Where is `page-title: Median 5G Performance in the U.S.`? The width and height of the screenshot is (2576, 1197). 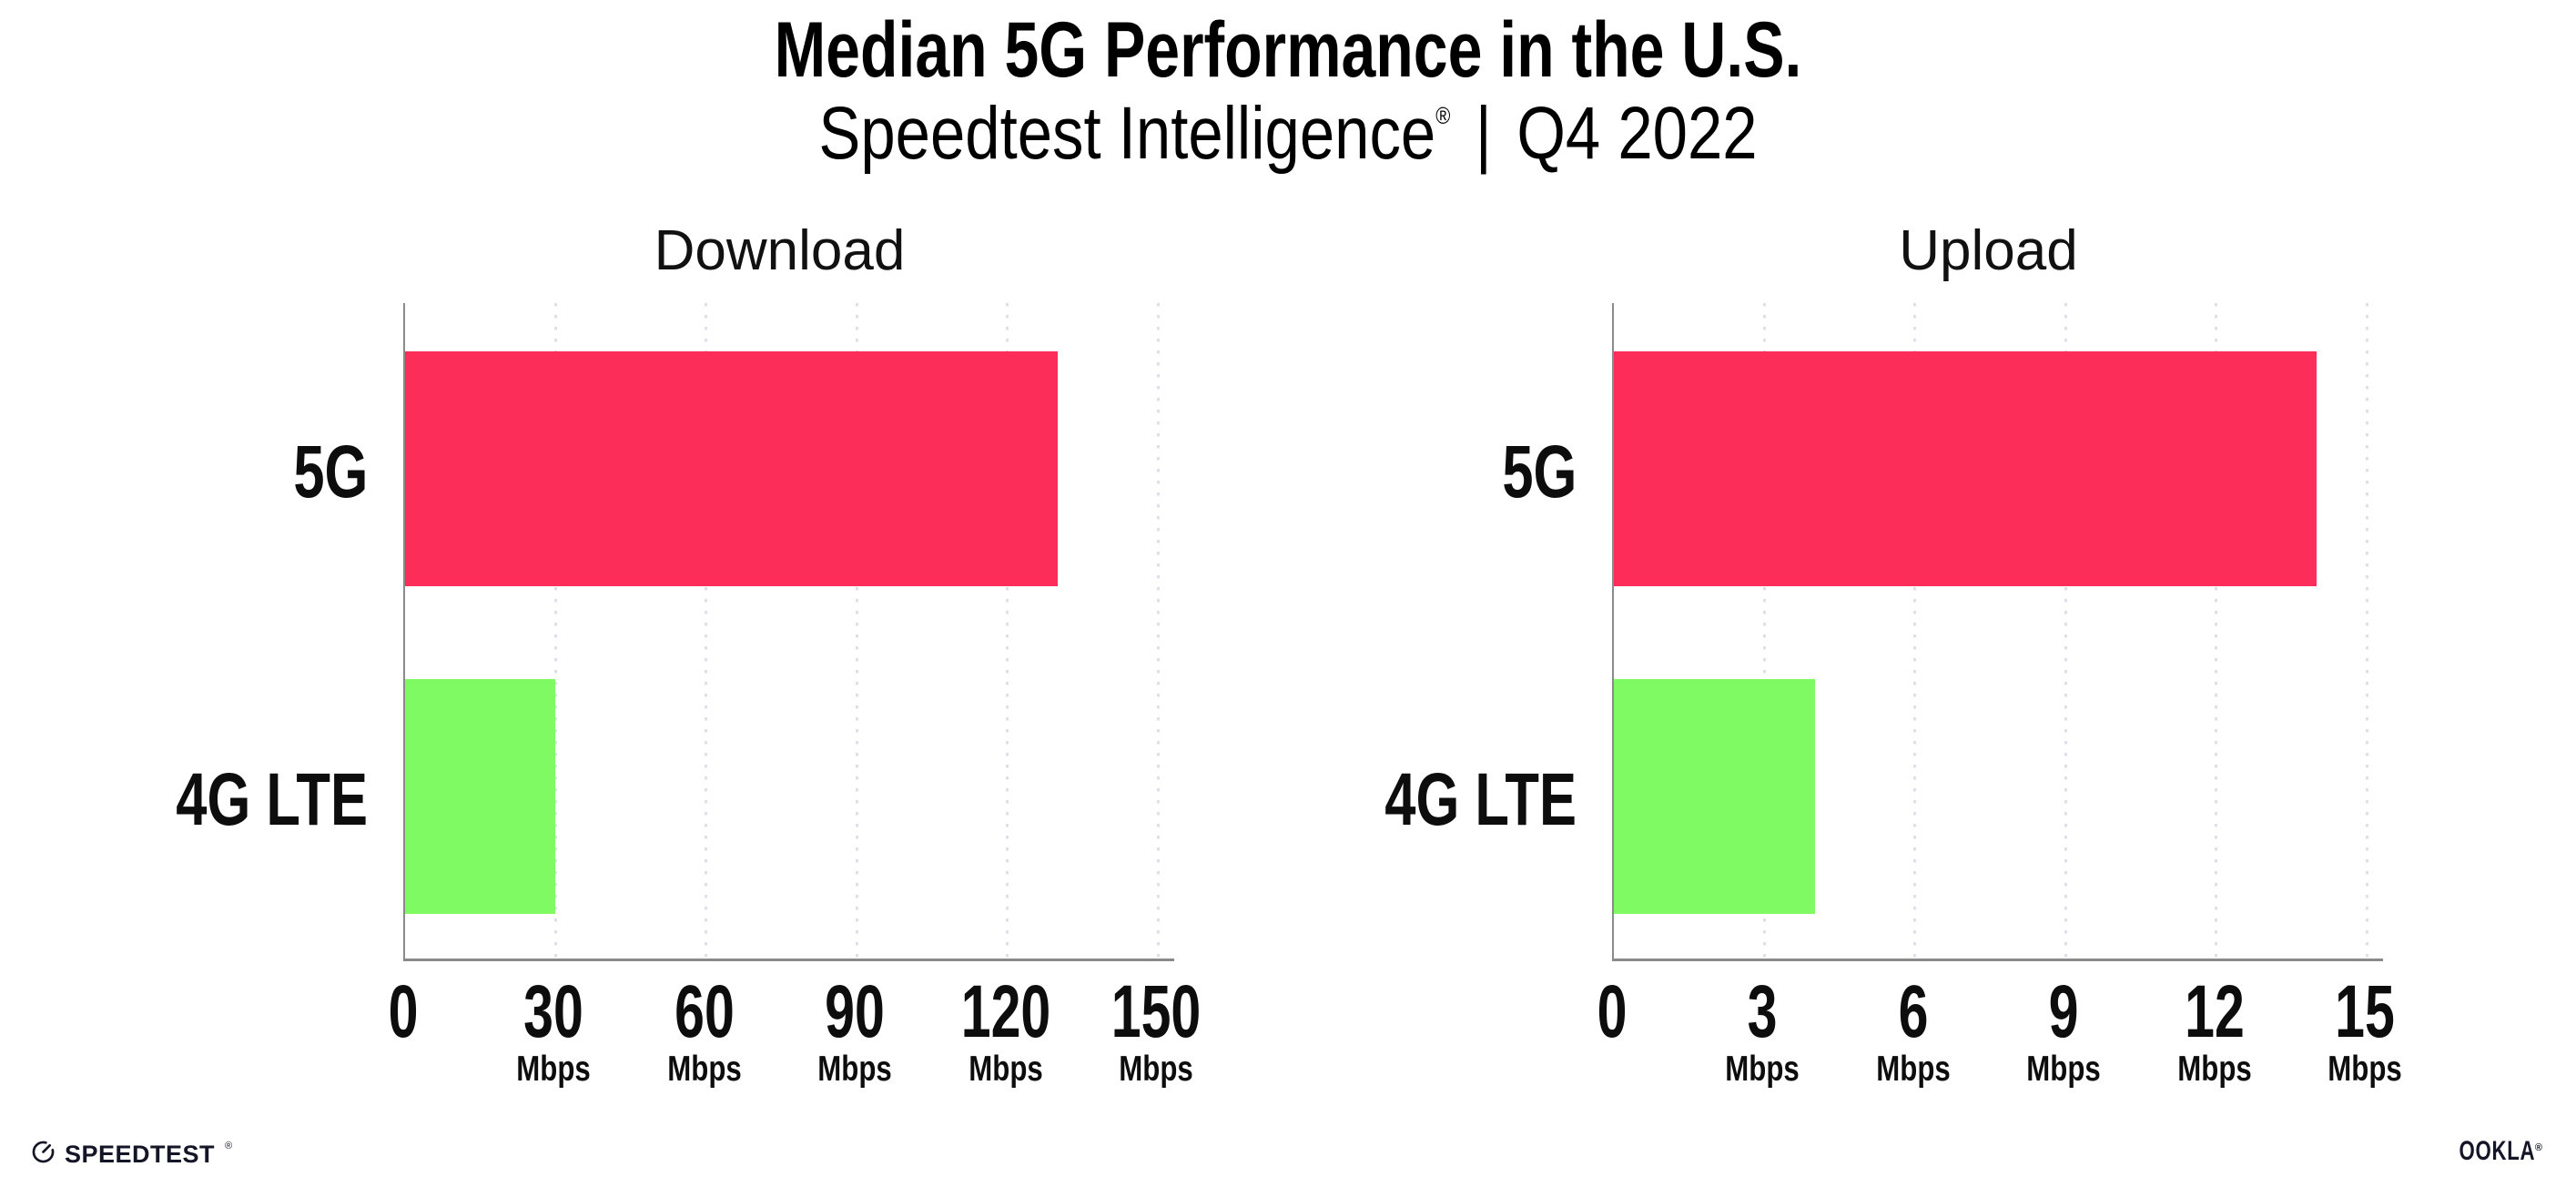
page-title: Median 5G Performance in the U.S. is located at coordinates (1288, 50).